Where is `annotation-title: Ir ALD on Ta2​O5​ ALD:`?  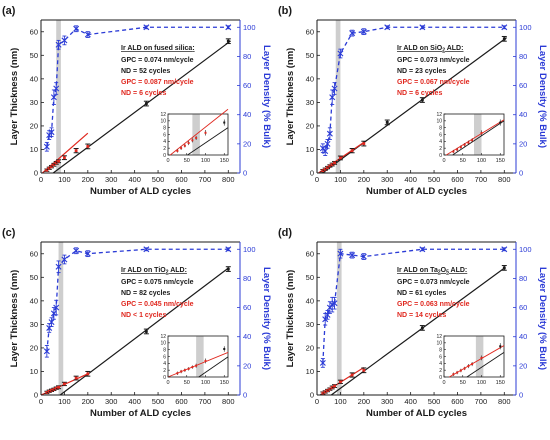 annotation-title: Ir ALD on Ta2​O5​ ALD: is located at coordinates (432, 271).